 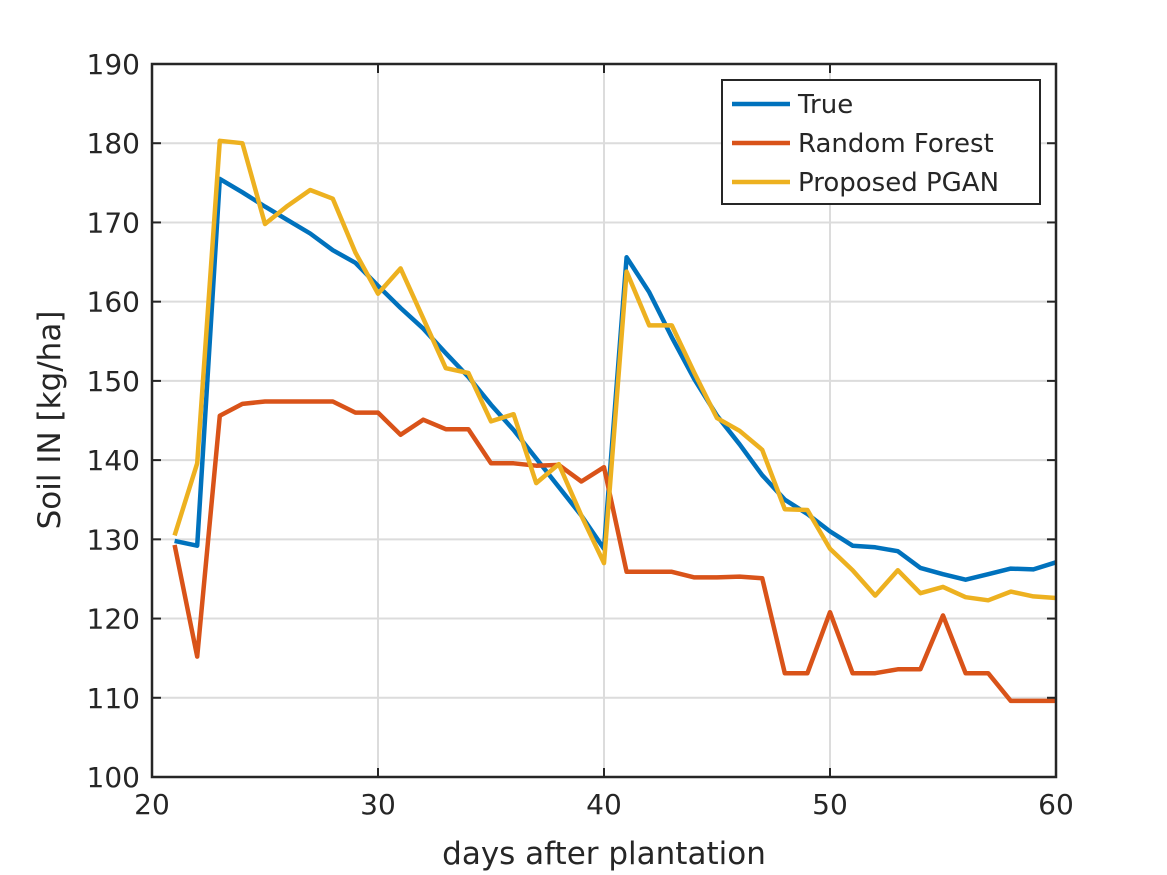 I want to click on x-tick-label: 40, so click(x=604, y=804).